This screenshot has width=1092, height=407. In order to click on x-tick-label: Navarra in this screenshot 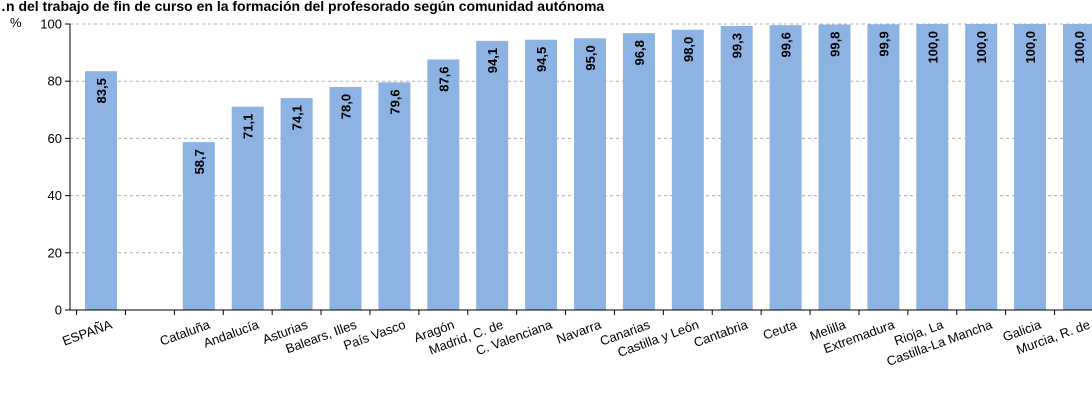, I will do `click(578, 331)`.